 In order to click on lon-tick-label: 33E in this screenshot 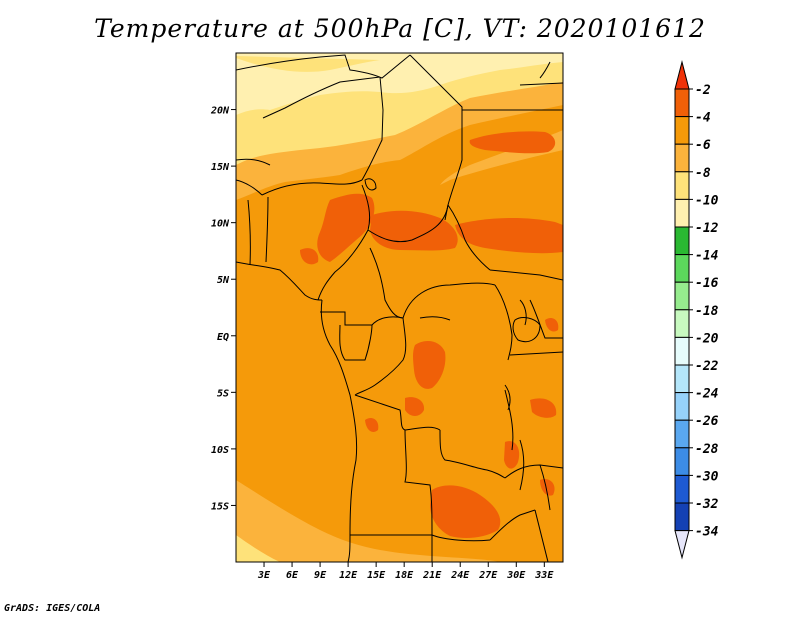, I will do `click(544, 575)`.